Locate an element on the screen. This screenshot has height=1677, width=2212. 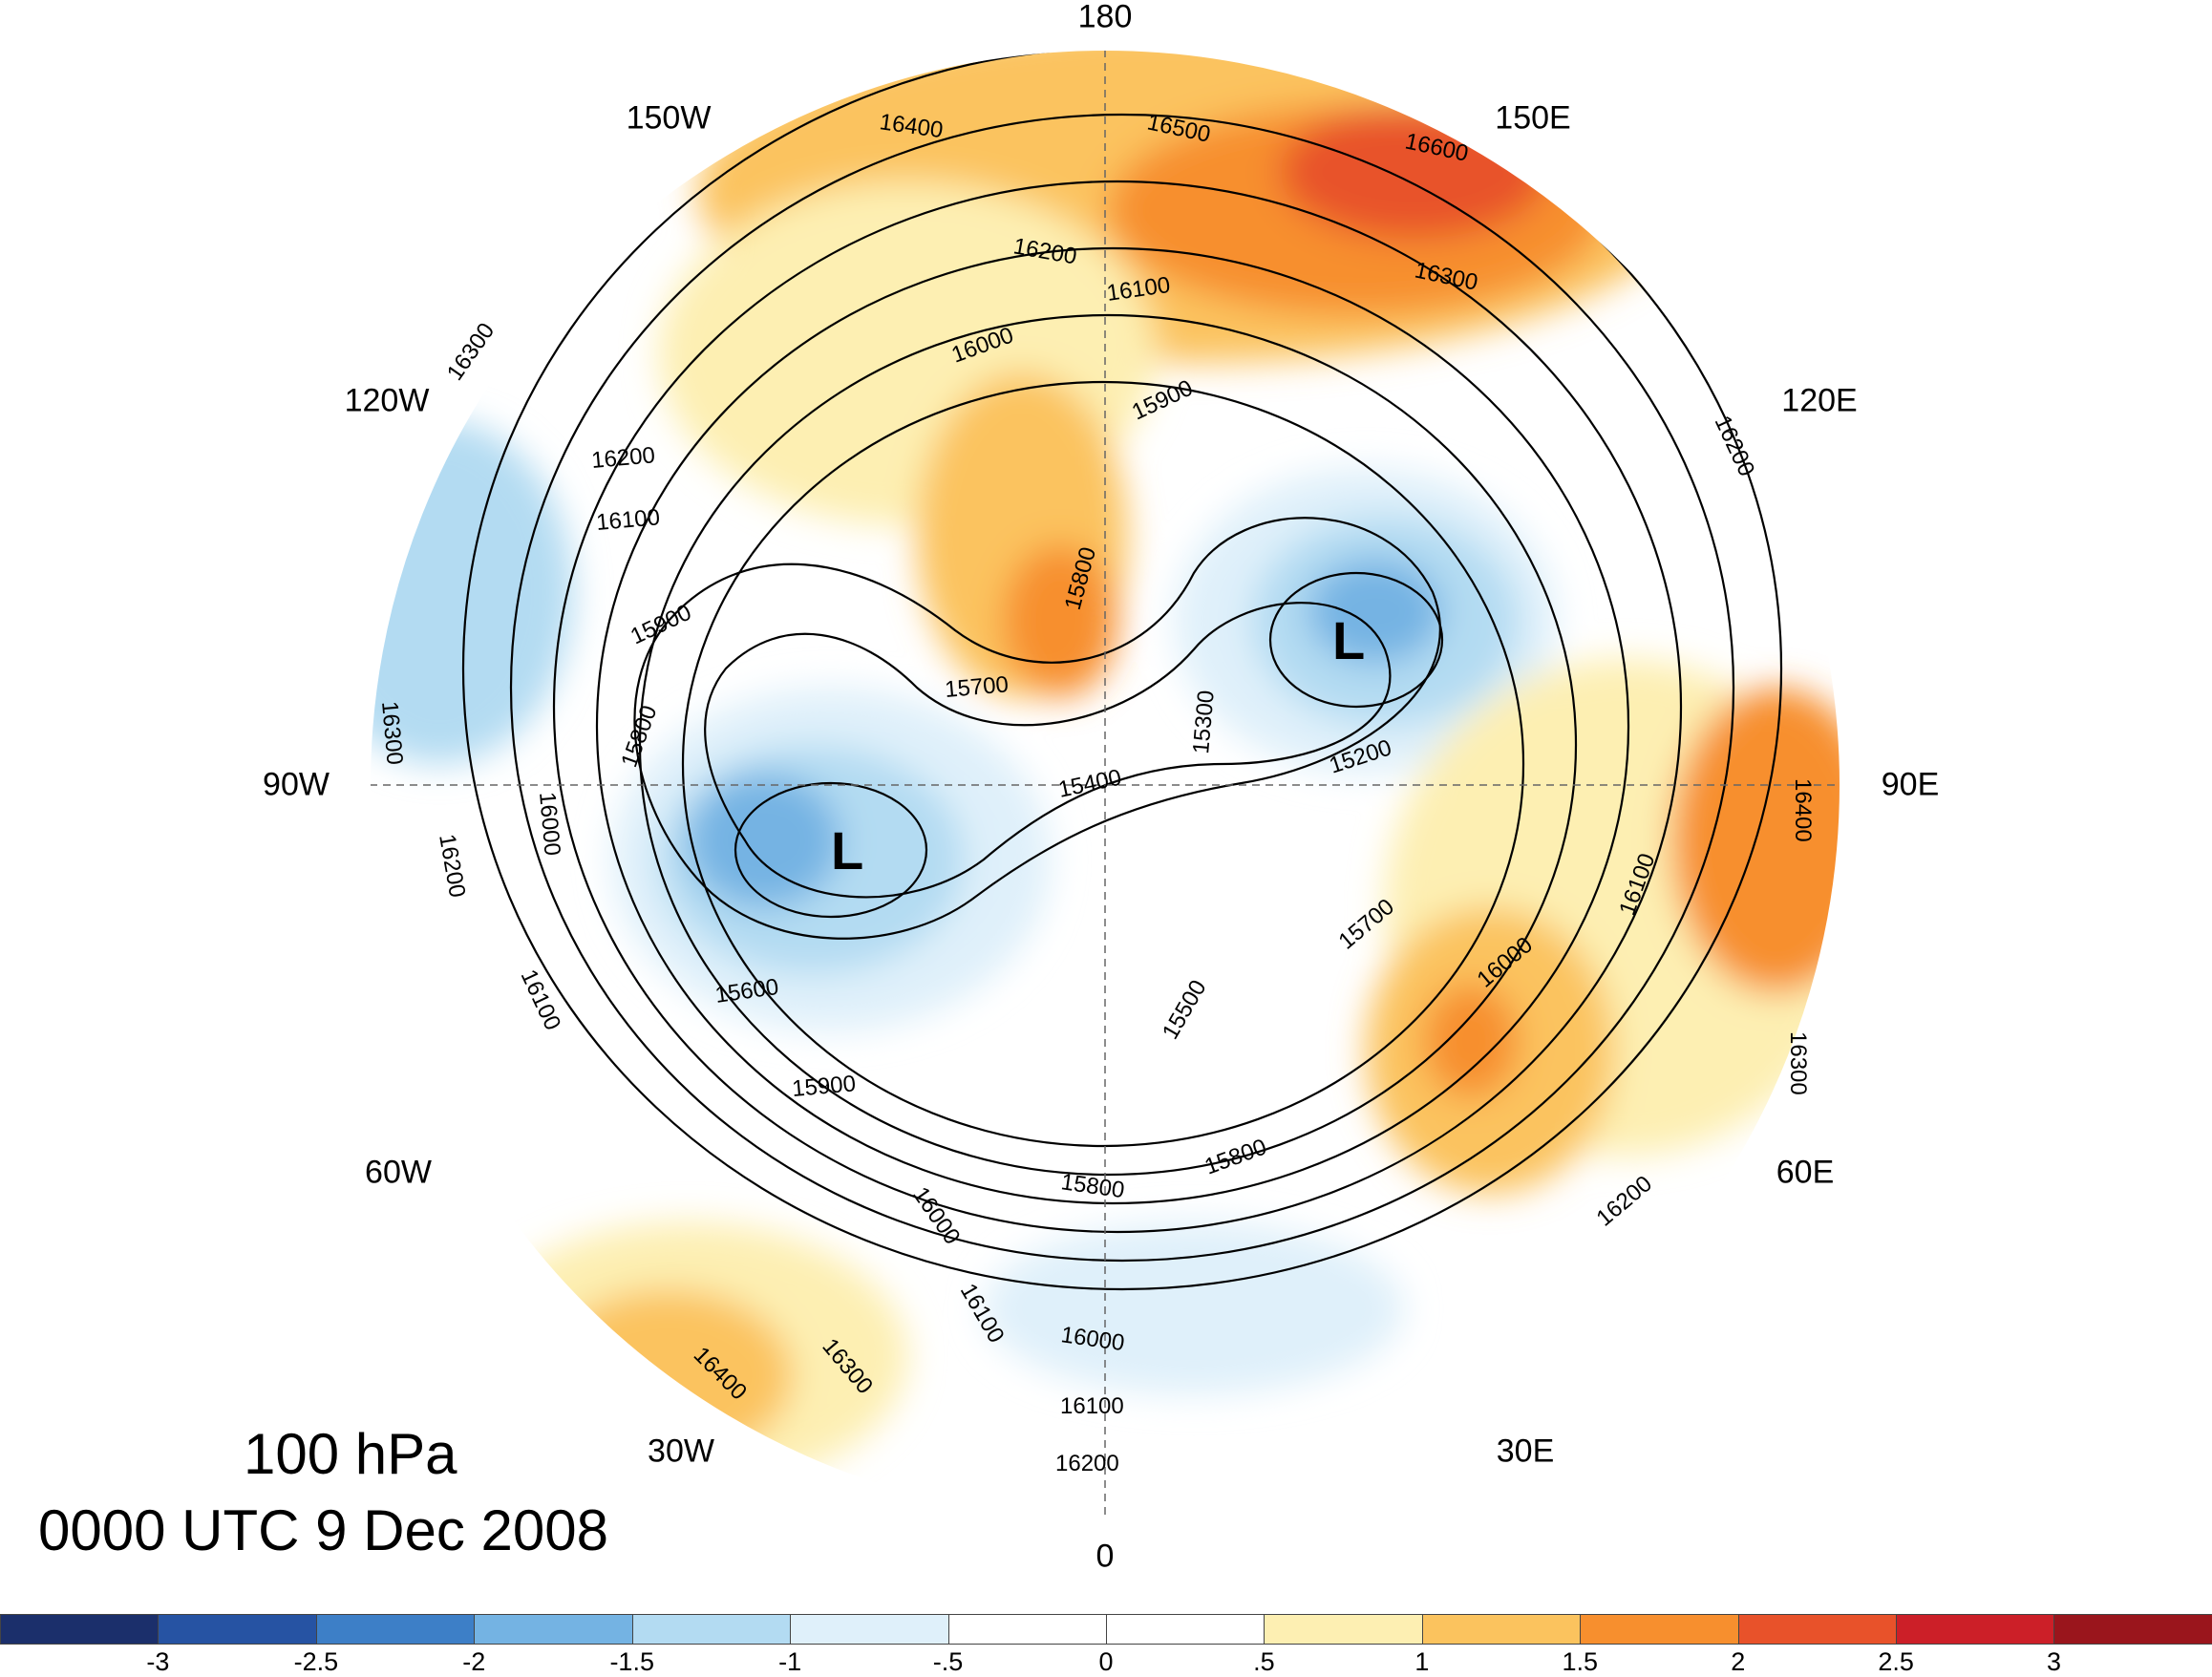
lon-label-150e: 150E is located at coordinates (1533, 118).